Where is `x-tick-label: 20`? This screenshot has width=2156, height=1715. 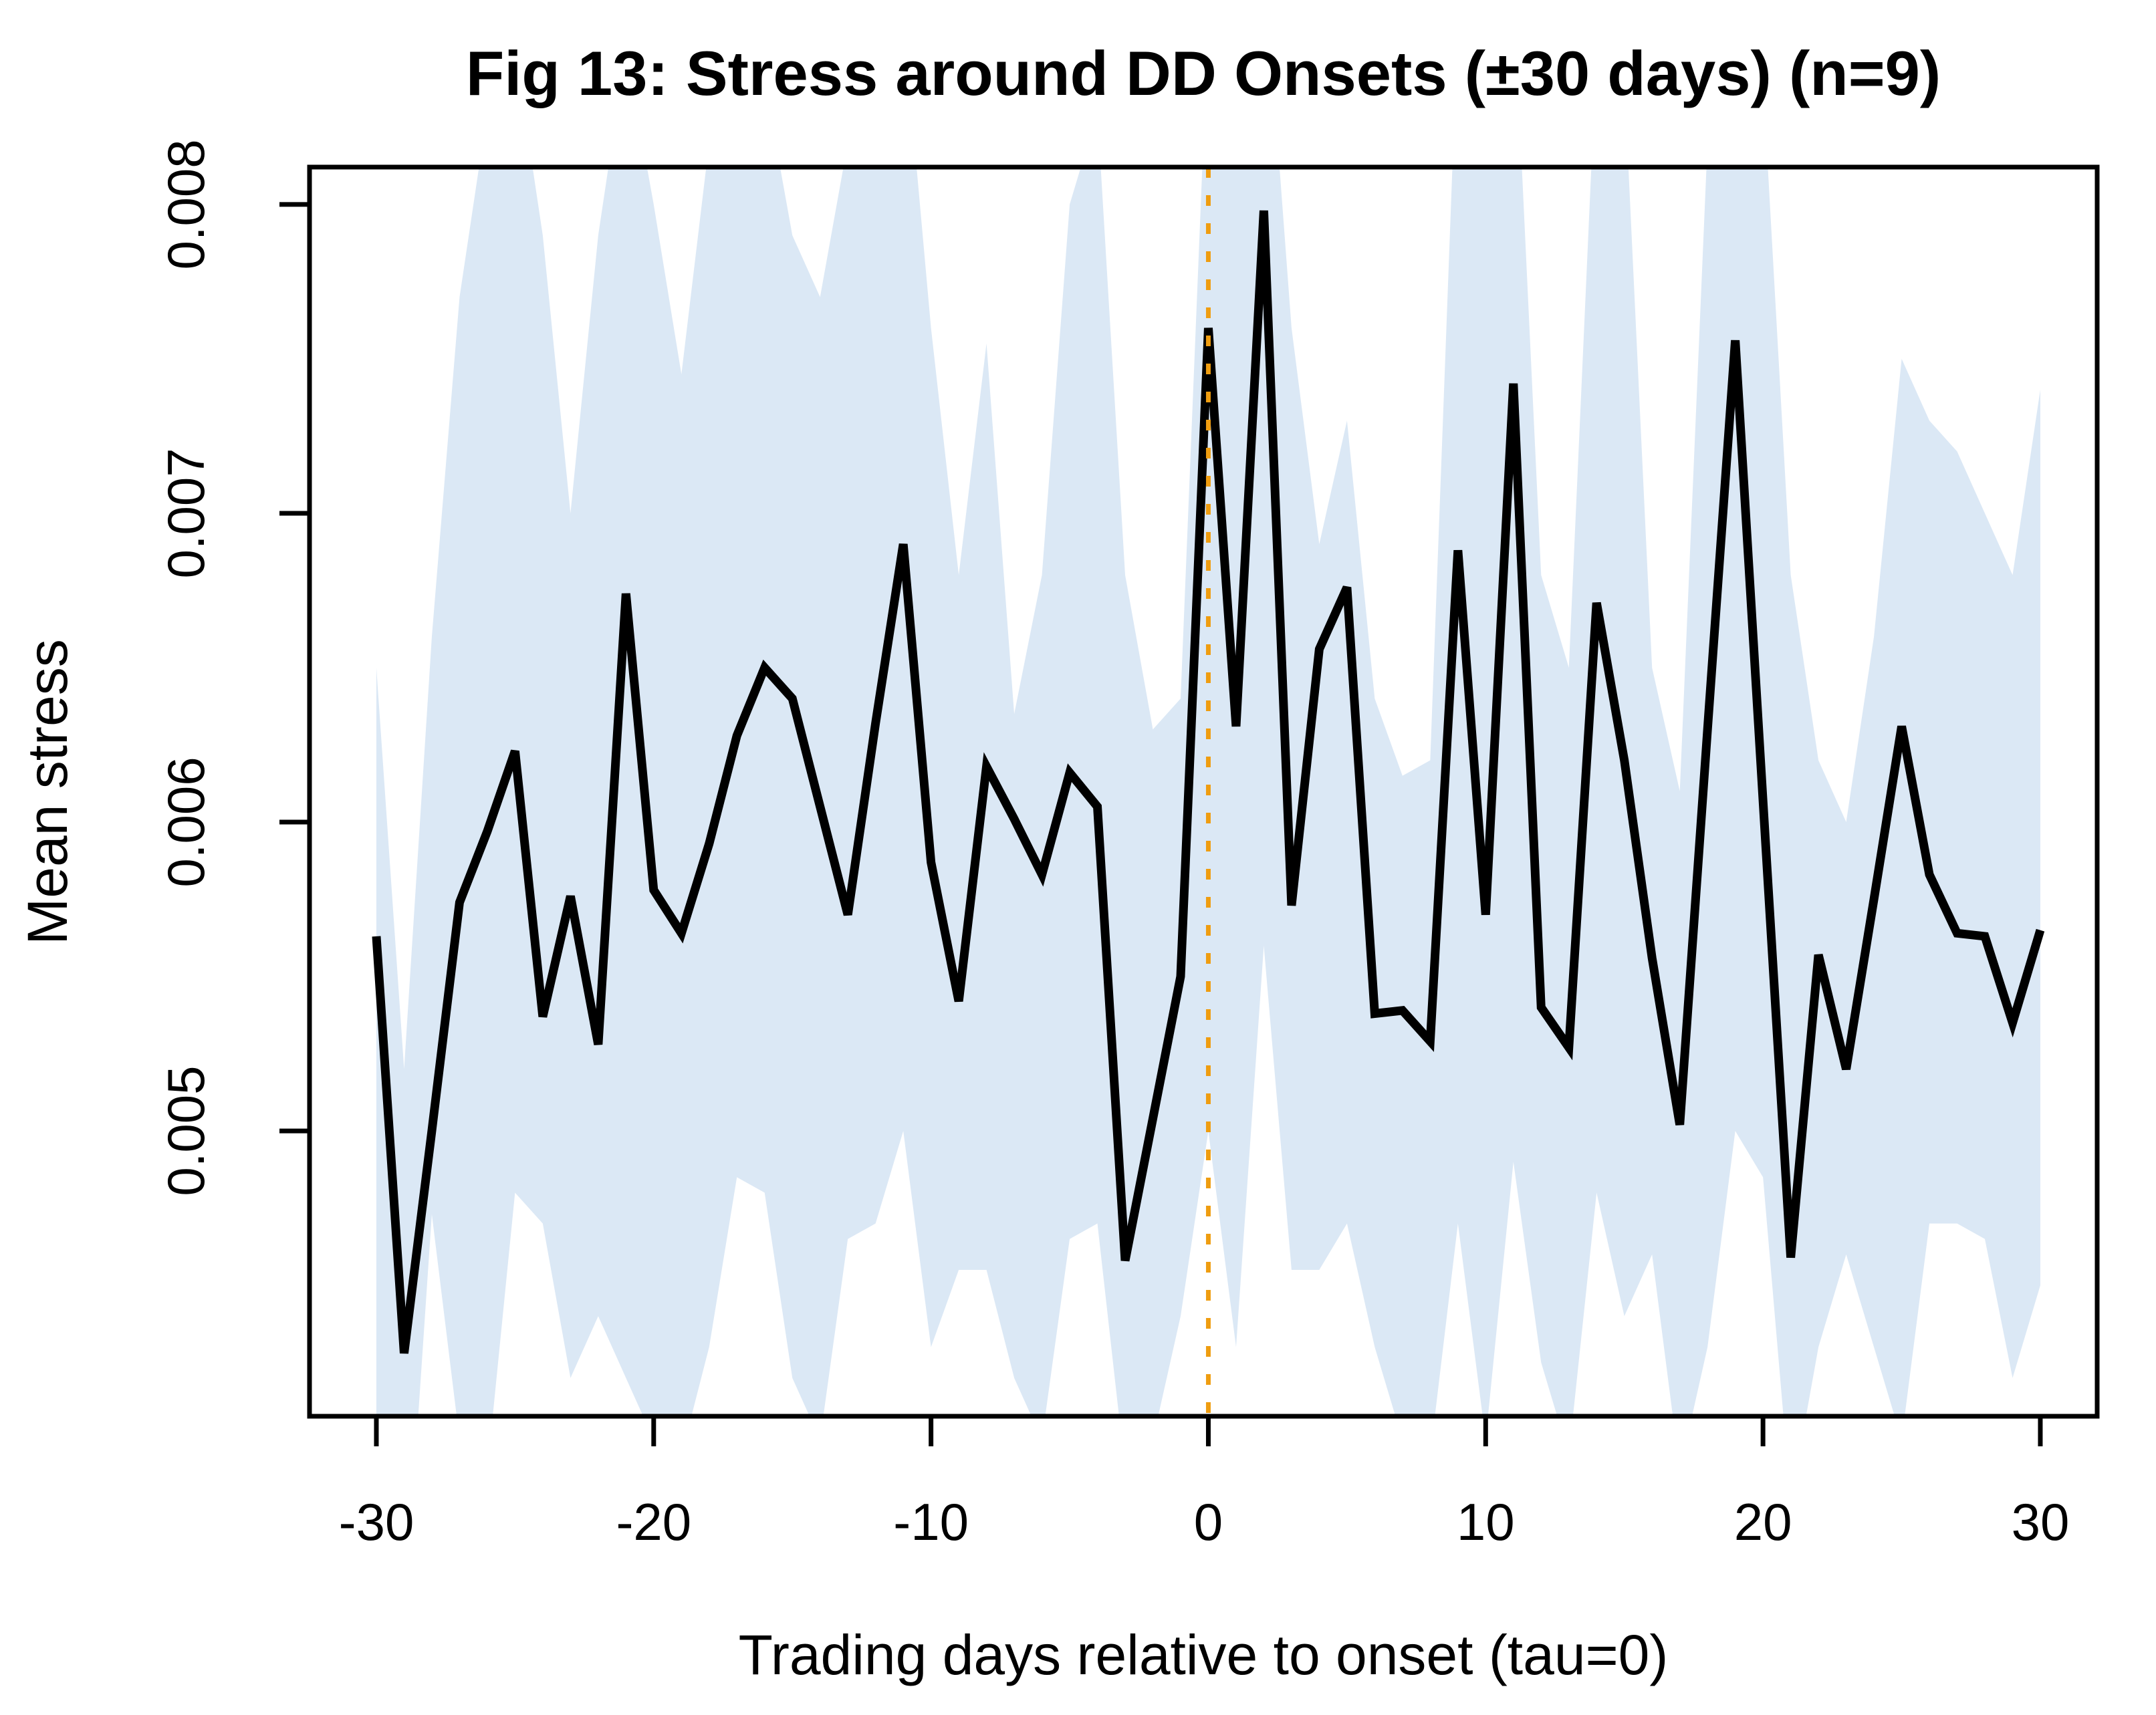 x-tick-label: 20 is located at coordinates (1763, 1521).